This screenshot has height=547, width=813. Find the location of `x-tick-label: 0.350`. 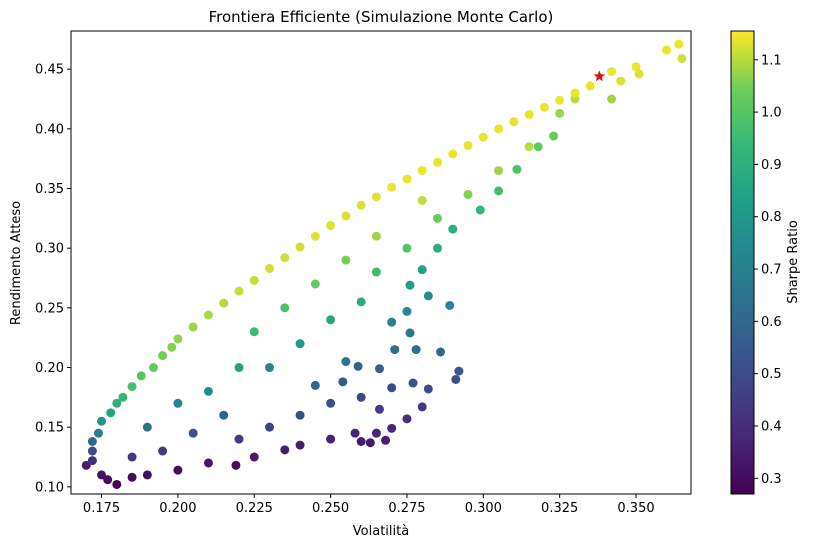

x-tick-label: 0.350 is located at coordinates (635, 508).